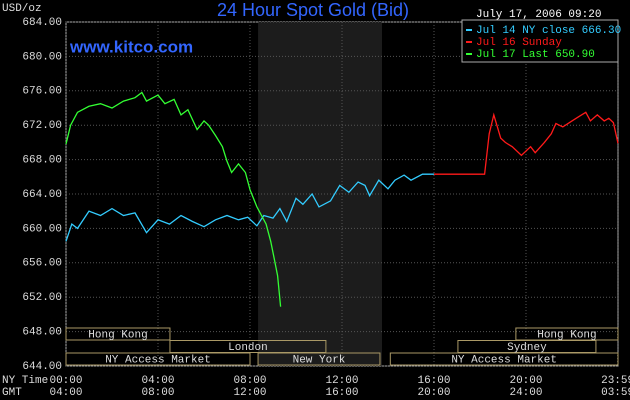 This screenshot has height=400, width=630. Describe the element at coordinates (65, 381) in the screenshot. I see `x-tick-label: 00:00` at that location.